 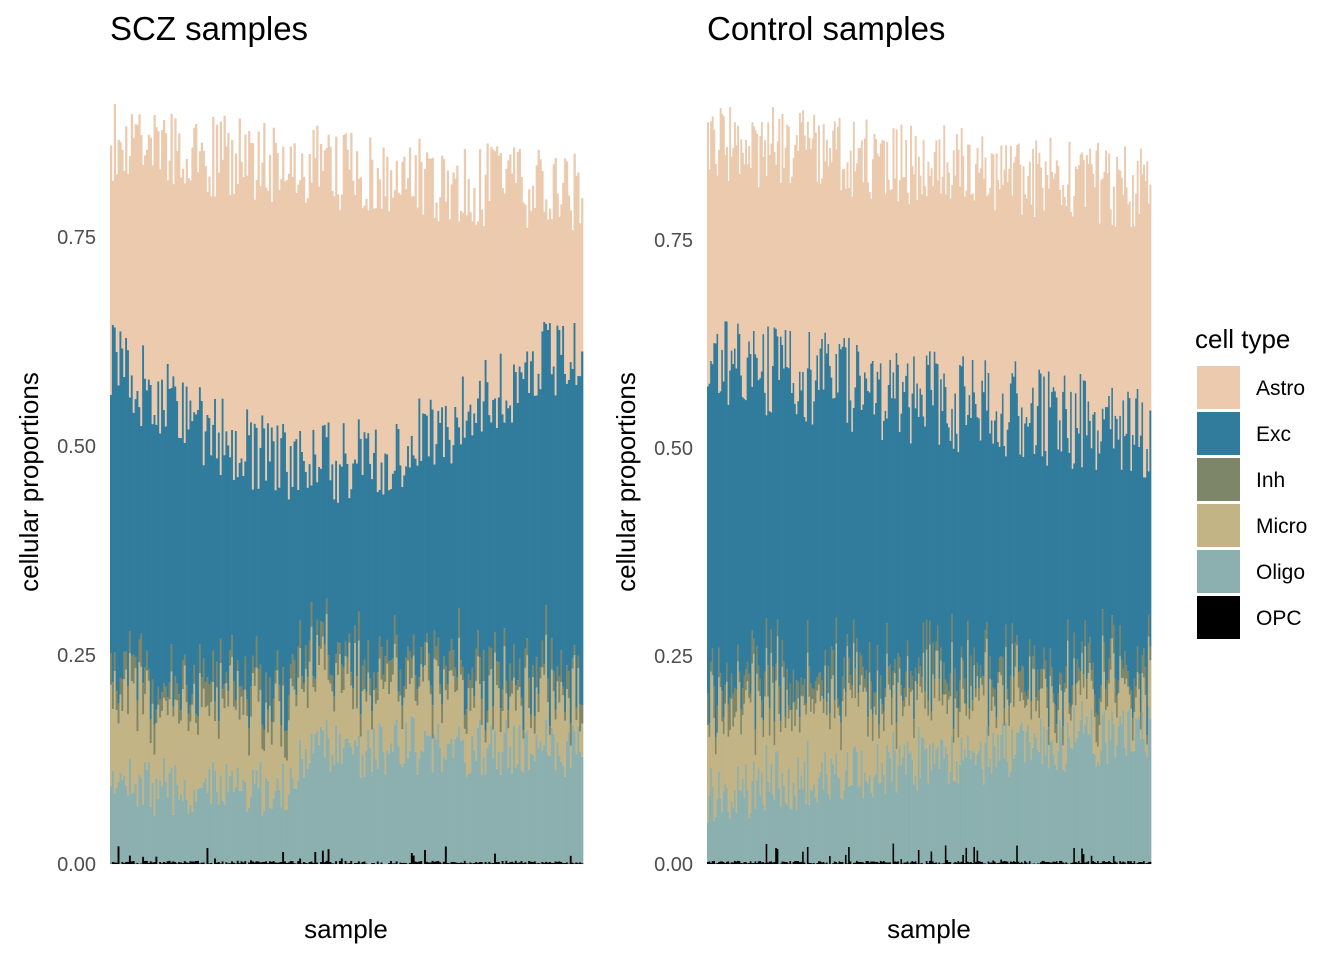 What do you see at coordinates (76, 447) in the screenshot?
I see `y-tick-label: 0.50` at bounding box center [76, 447].